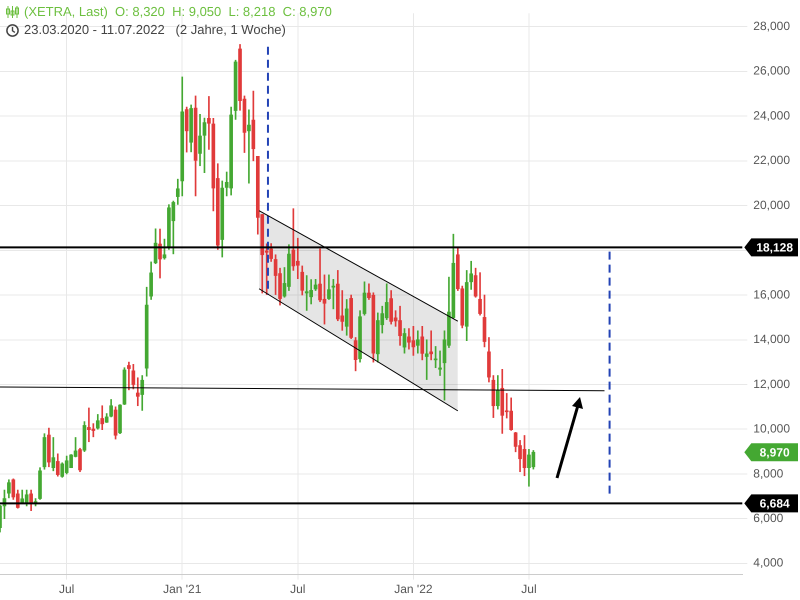 This screenshot has height=600, width=800. What do you see at coordinates (771, 429) in the screenshot?
I see `y-tick-label: 10,000` at bounding box center [771, 429].